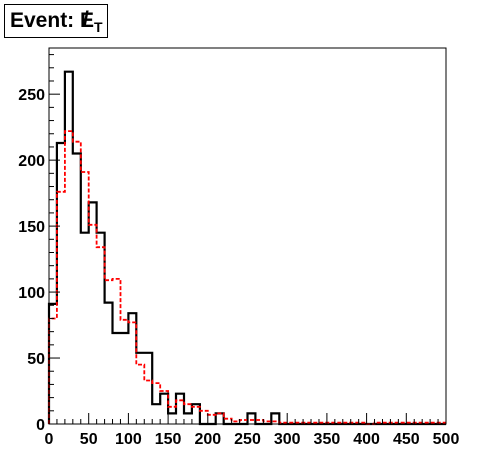 The image size is (496, 472). Describe the element at coordinates (45, 20) in the screenshot. I see `title-prefix: Event:` at that location.